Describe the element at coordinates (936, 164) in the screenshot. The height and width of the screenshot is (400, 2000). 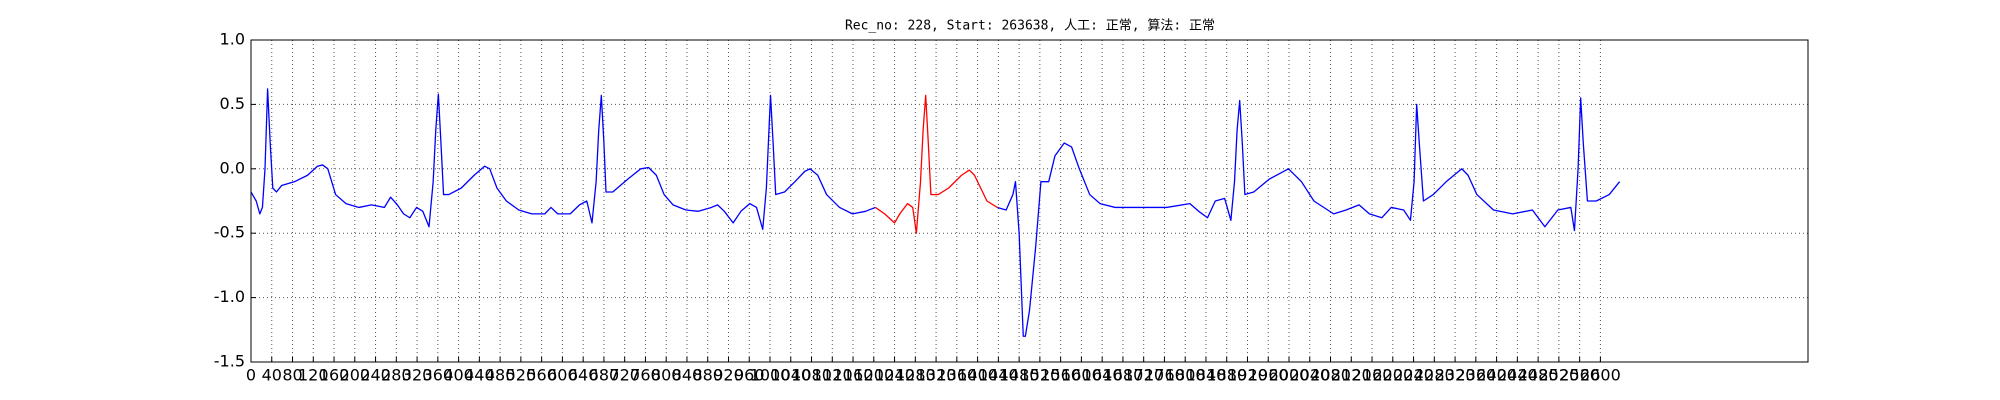
I see `line-series` at that location.